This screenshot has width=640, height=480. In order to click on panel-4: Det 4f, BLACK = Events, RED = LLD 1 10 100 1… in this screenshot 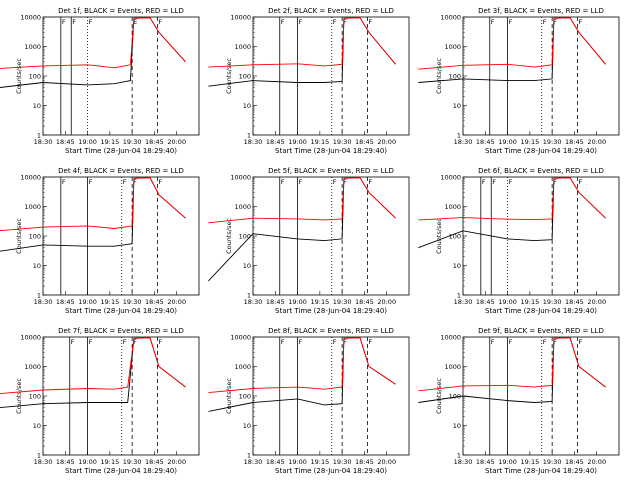, I will do `click(100, 241)`.